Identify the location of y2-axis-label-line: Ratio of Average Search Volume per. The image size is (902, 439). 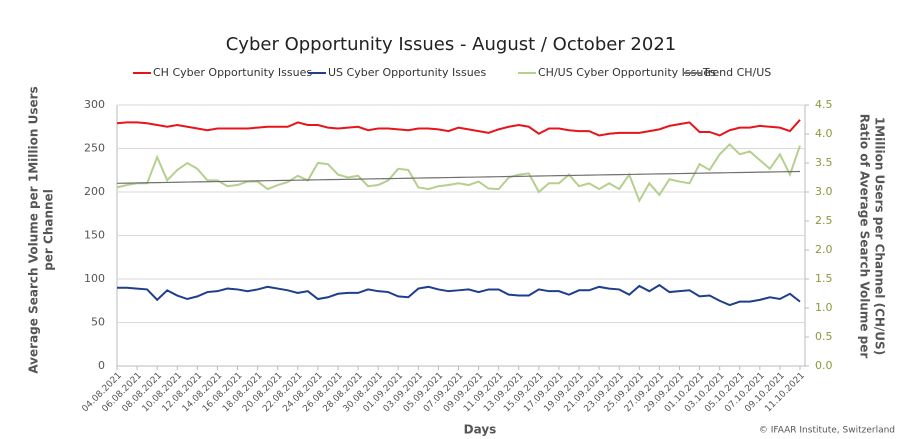
(865, 236).